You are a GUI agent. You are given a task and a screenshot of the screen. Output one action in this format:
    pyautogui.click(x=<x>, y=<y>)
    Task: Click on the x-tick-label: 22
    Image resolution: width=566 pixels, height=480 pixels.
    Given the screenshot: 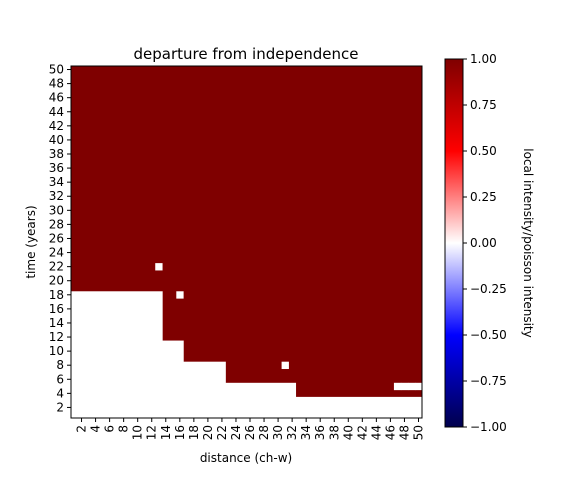 What is the action you would take?
    pyautogui.click(x=222, y=432)
    